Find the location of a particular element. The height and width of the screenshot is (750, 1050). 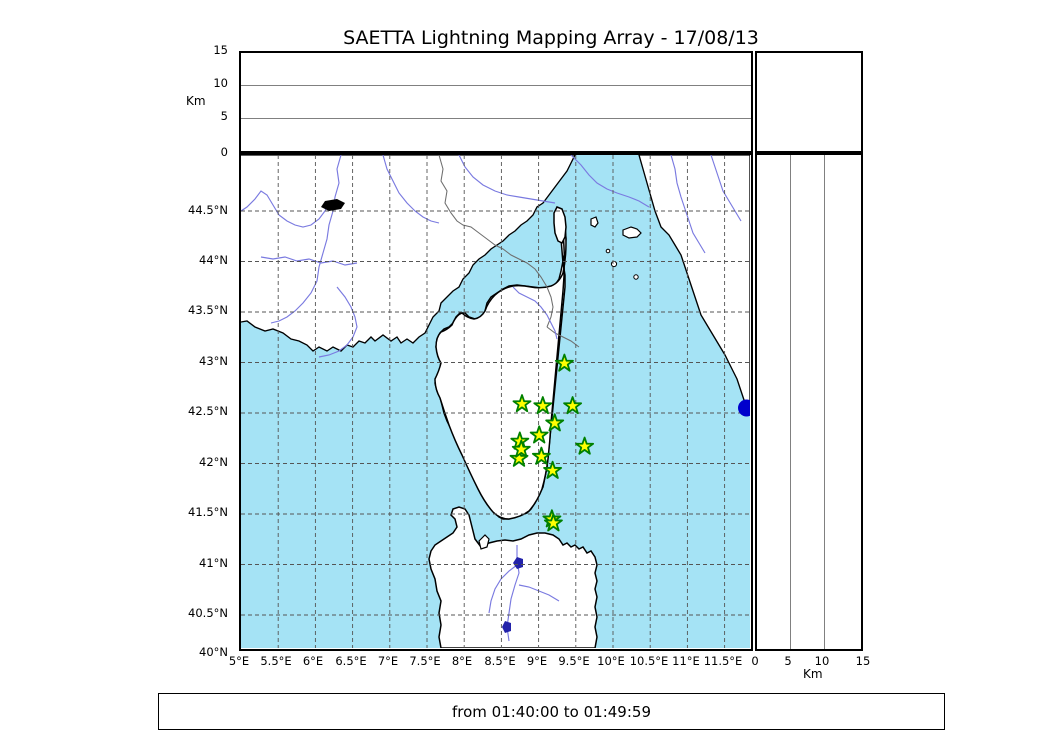

lakes is located at coordinates (512, 595).